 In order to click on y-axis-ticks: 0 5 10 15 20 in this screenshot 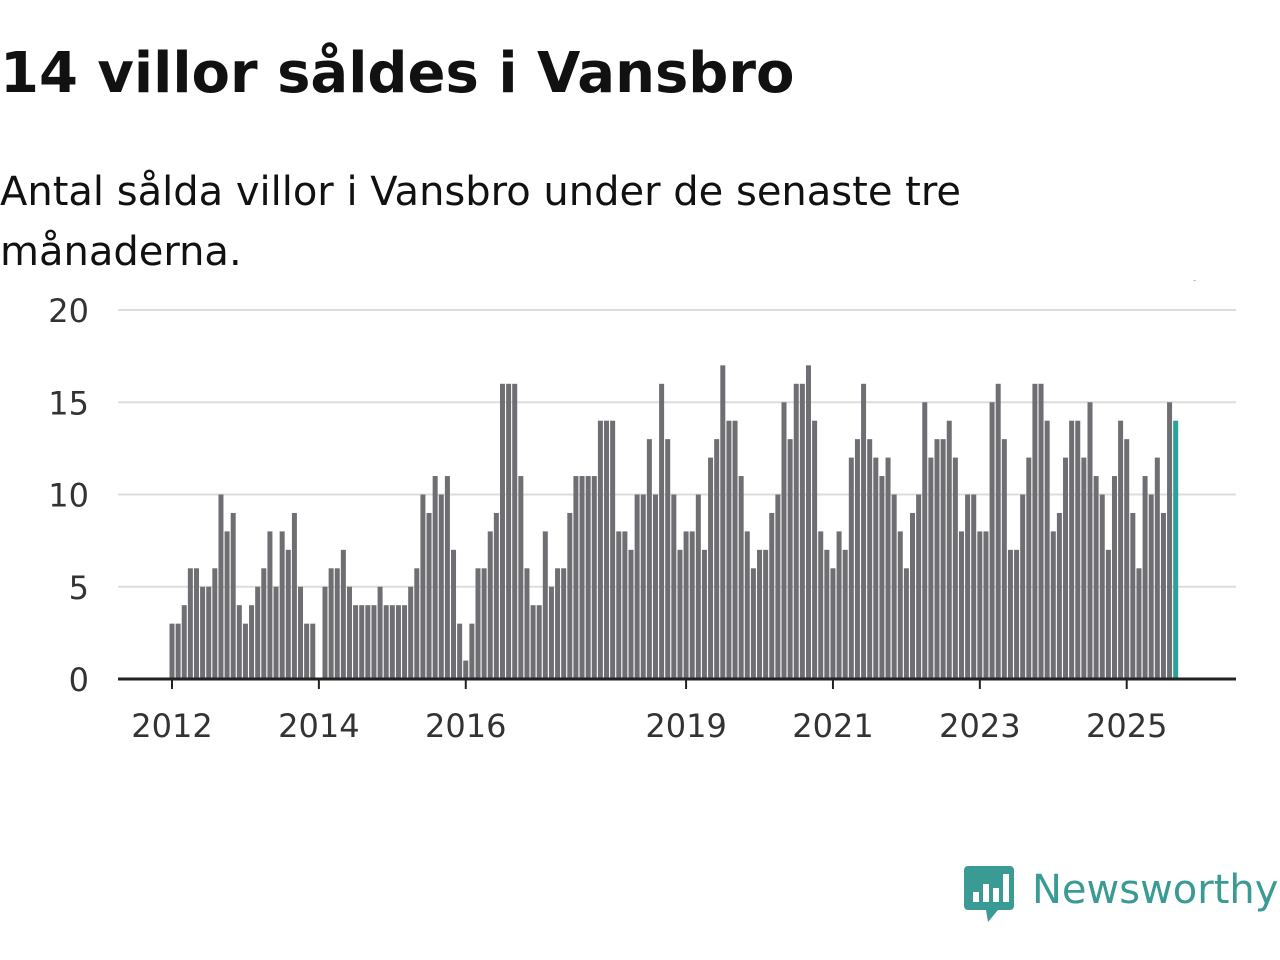, I will do `click(68, 495)`.